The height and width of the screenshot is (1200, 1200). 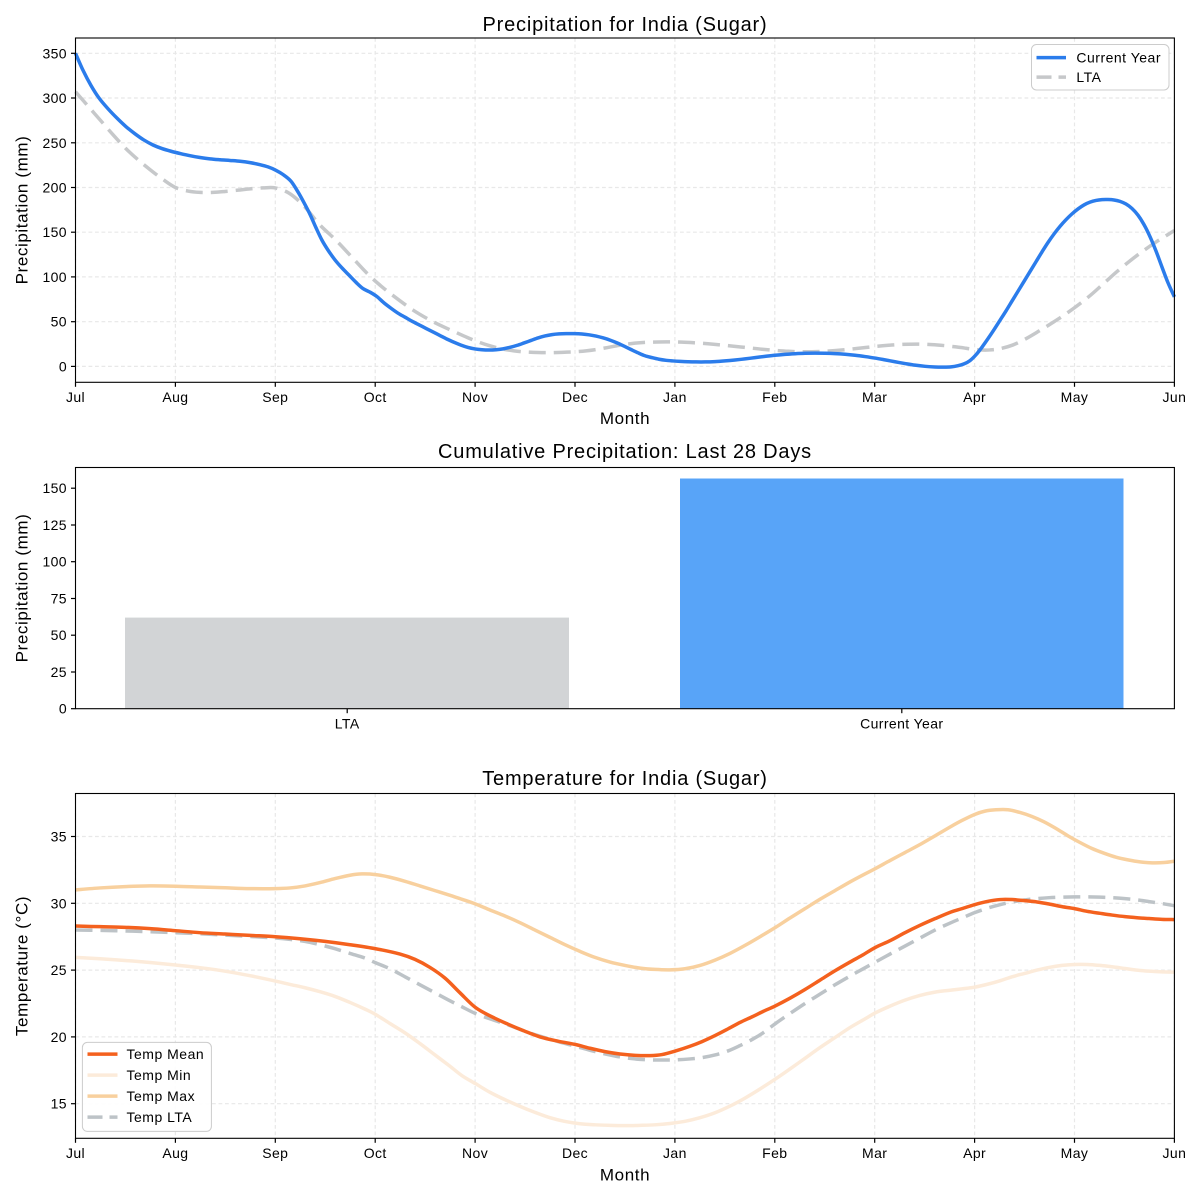 I want to click on svg-text: Temperature (°C), so click(x=22, y=966).